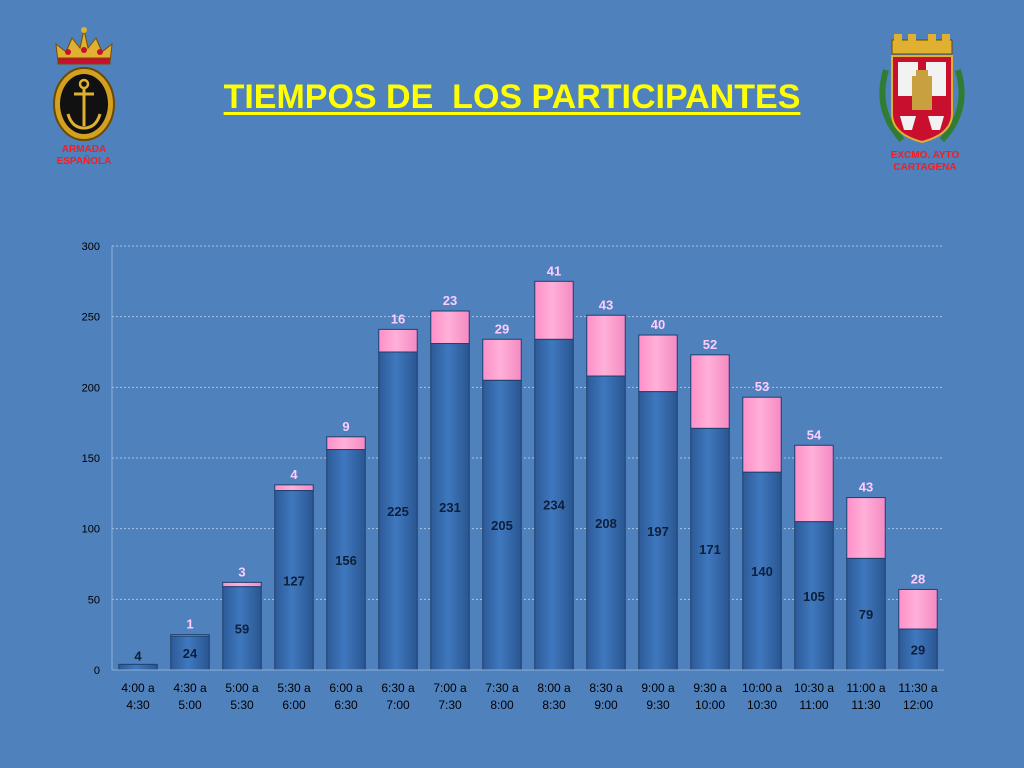 The image size is (1024, 768). I want to click on x-tick-label: 5:30 a, so click(294, 688).